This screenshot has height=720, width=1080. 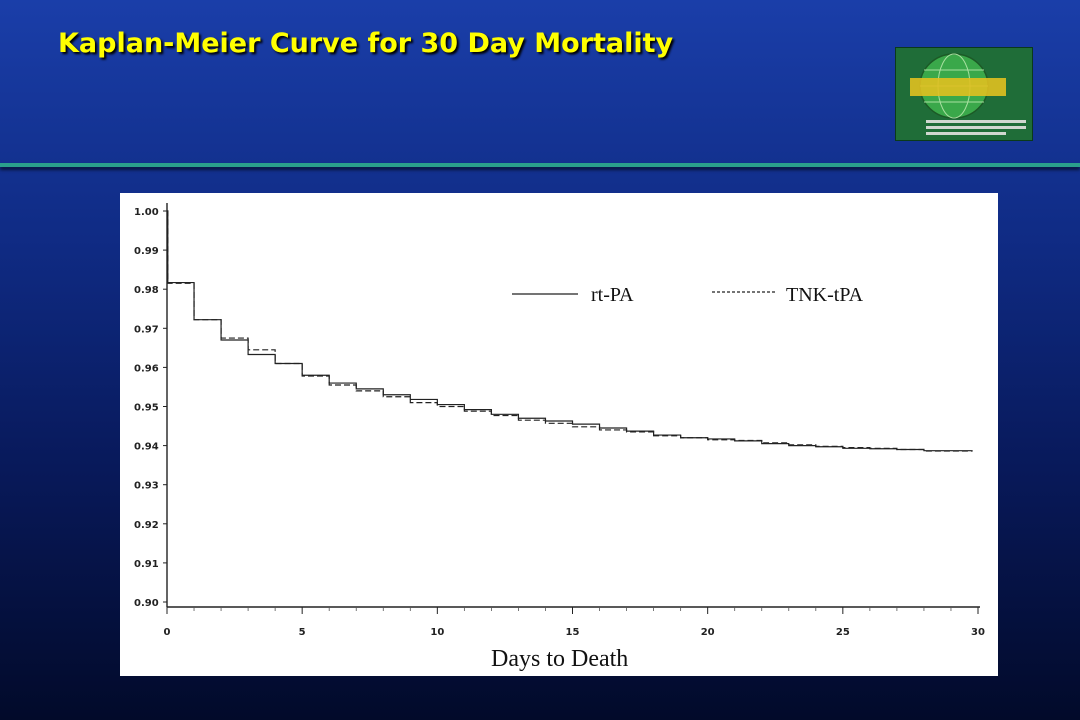 I want to click on x-tick-label: 0, so click(x=167, y=632).